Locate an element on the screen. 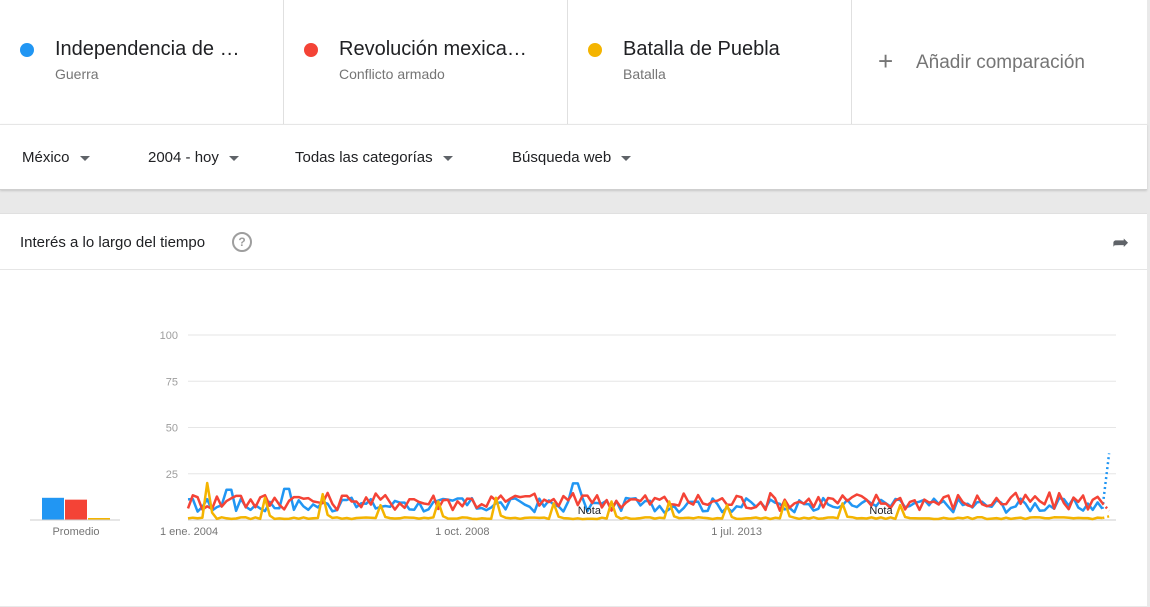  term-card-2: Revolución mexica… Conflicto armado is located at coordinates (426, 62).